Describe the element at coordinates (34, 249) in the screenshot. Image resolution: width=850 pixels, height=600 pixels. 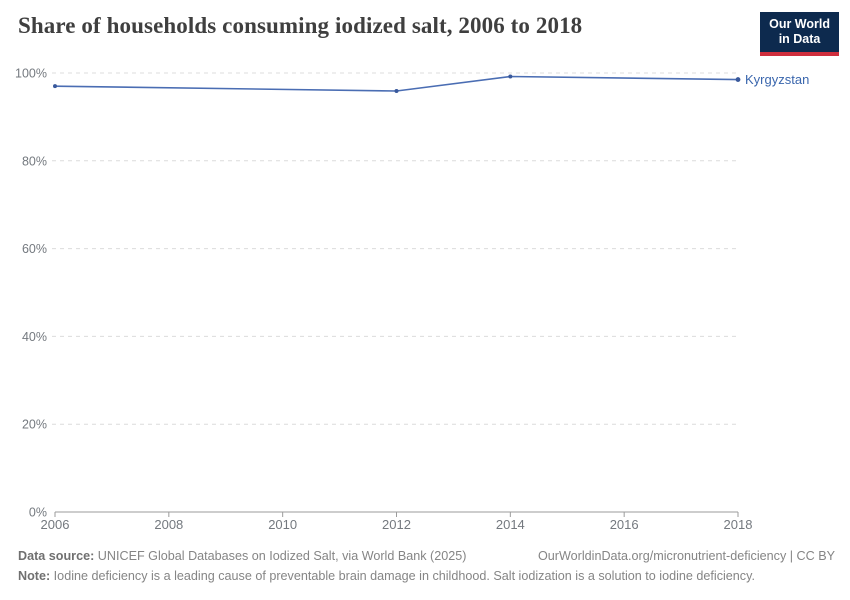
I see `y-tick-label: 60%` at that location.